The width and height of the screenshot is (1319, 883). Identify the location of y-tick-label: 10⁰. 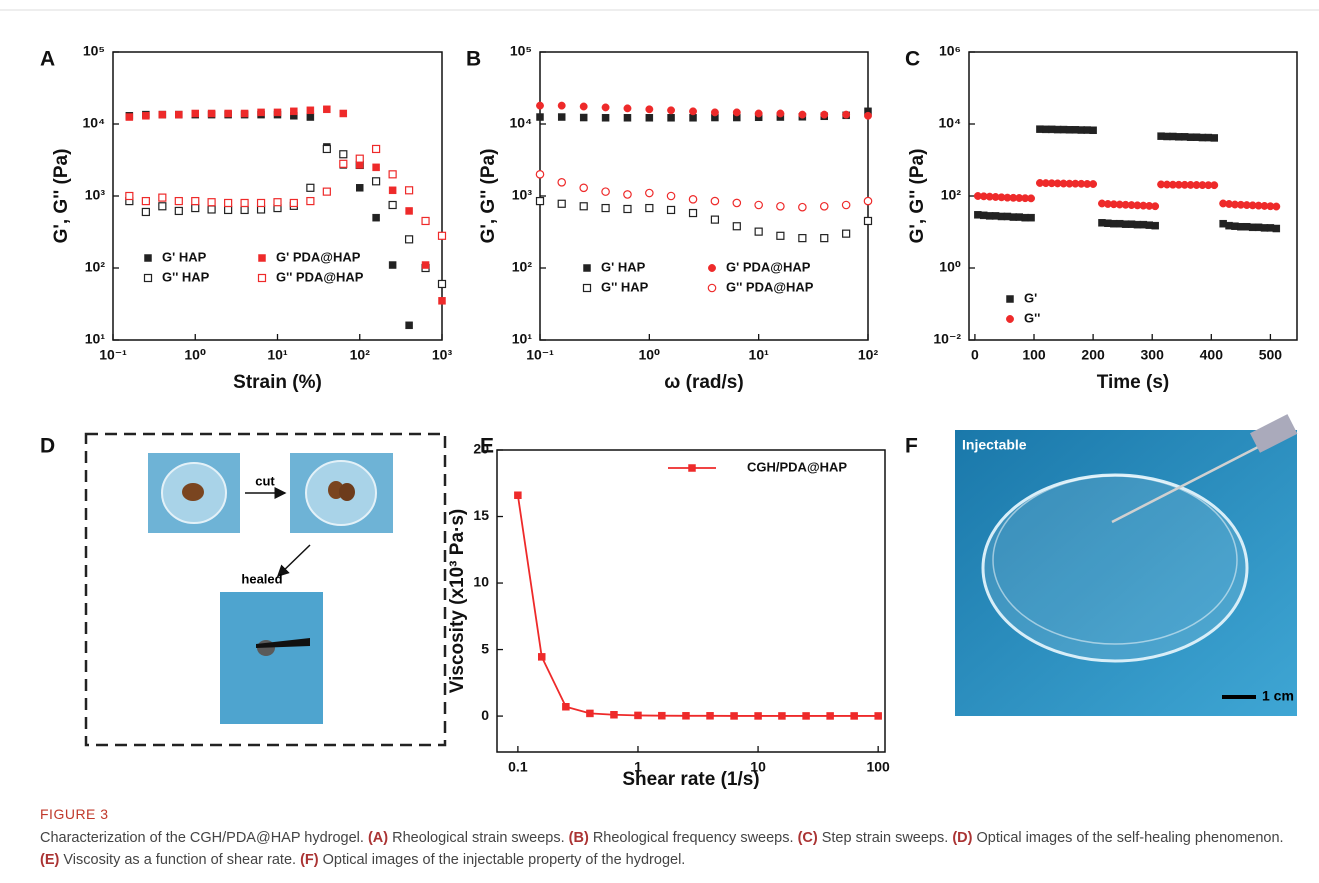
(950, 267).